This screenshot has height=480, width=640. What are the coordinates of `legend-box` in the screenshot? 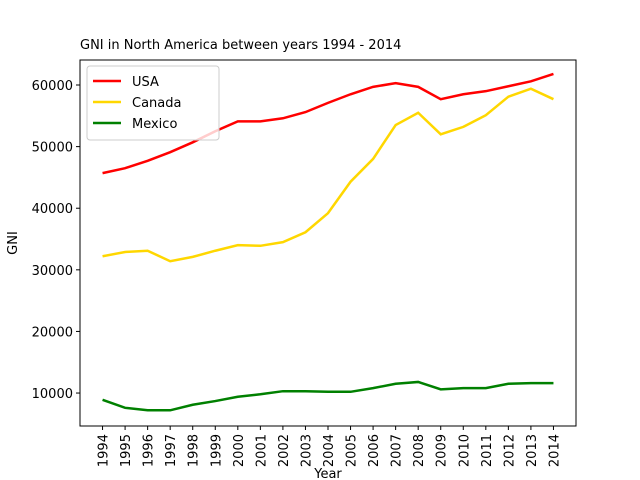 It's located at (153, 103).